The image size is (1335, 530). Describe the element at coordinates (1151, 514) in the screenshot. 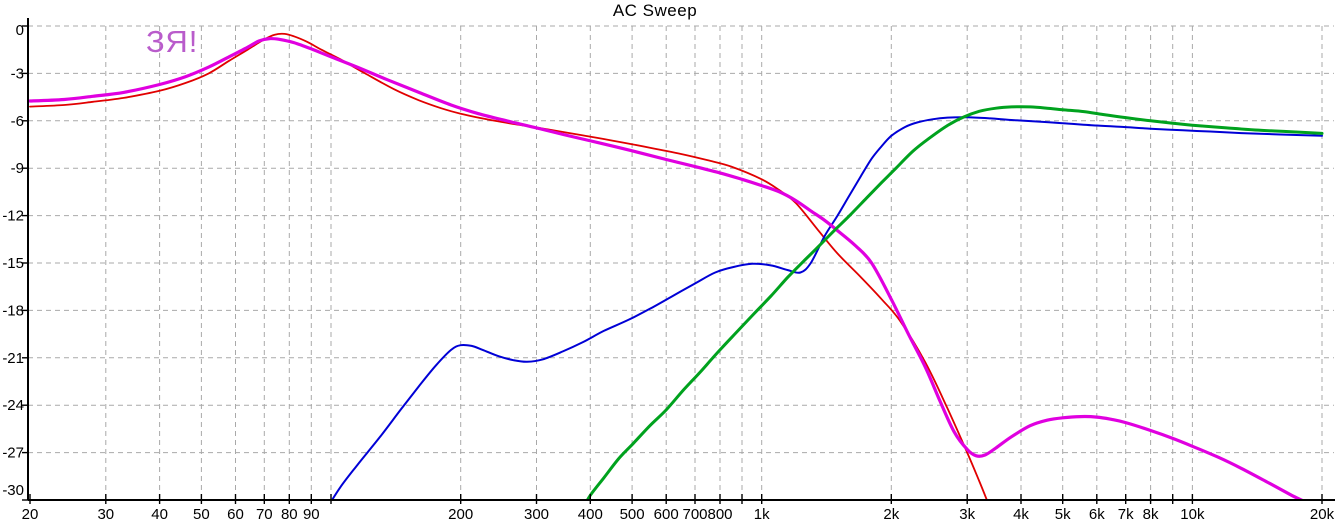

I see `x-tick-label: 8k` at that location.